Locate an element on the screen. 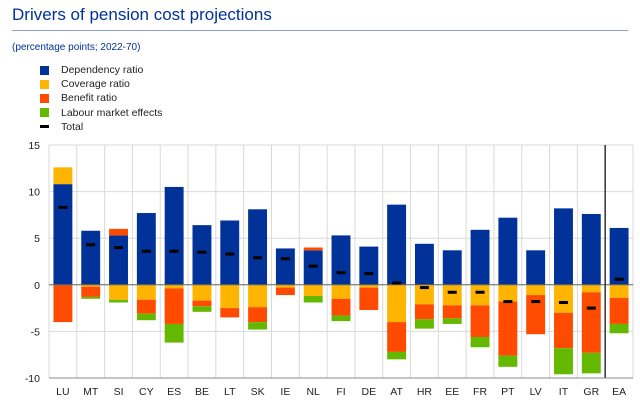 This screenshot has width=640, height=405. legend-item-benefit-ratio: Benefit ratio is located at coordinates (101, 98).